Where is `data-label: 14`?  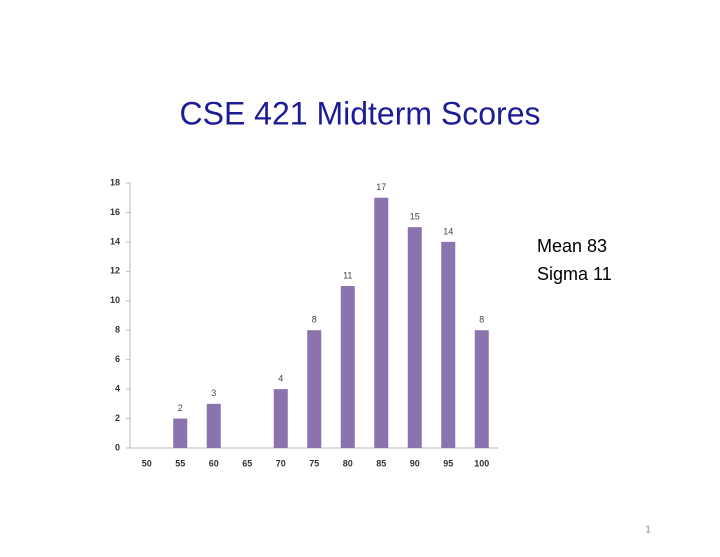
data-label: 14 is located at coordinates (448, 231).